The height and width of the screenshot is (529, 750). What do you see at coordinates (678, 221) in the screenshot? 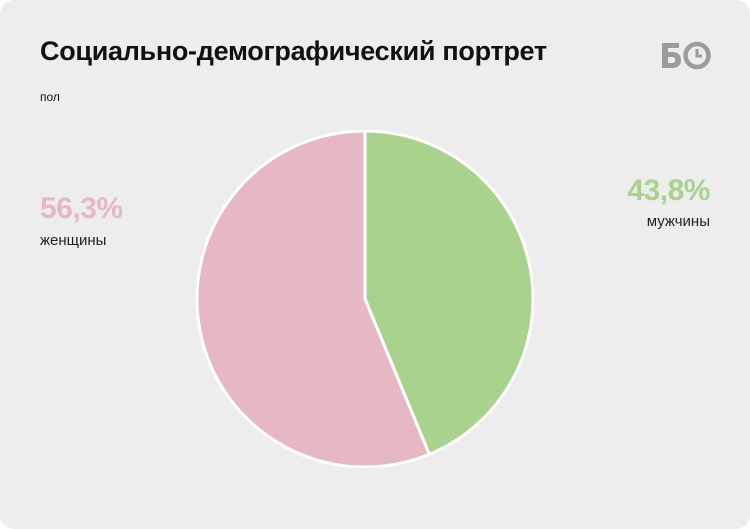
I see `men-category-label: мужчины` at bounding box center [678, 221].